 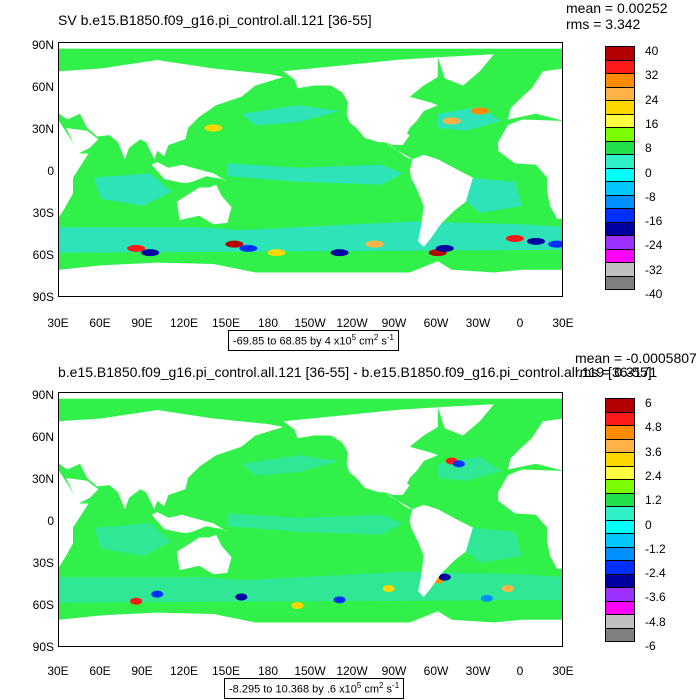 What do you see at coordinates (653, 451) in the screenshot?
I see `colorbar-label: 3.6` at bounding box center [653, 451].